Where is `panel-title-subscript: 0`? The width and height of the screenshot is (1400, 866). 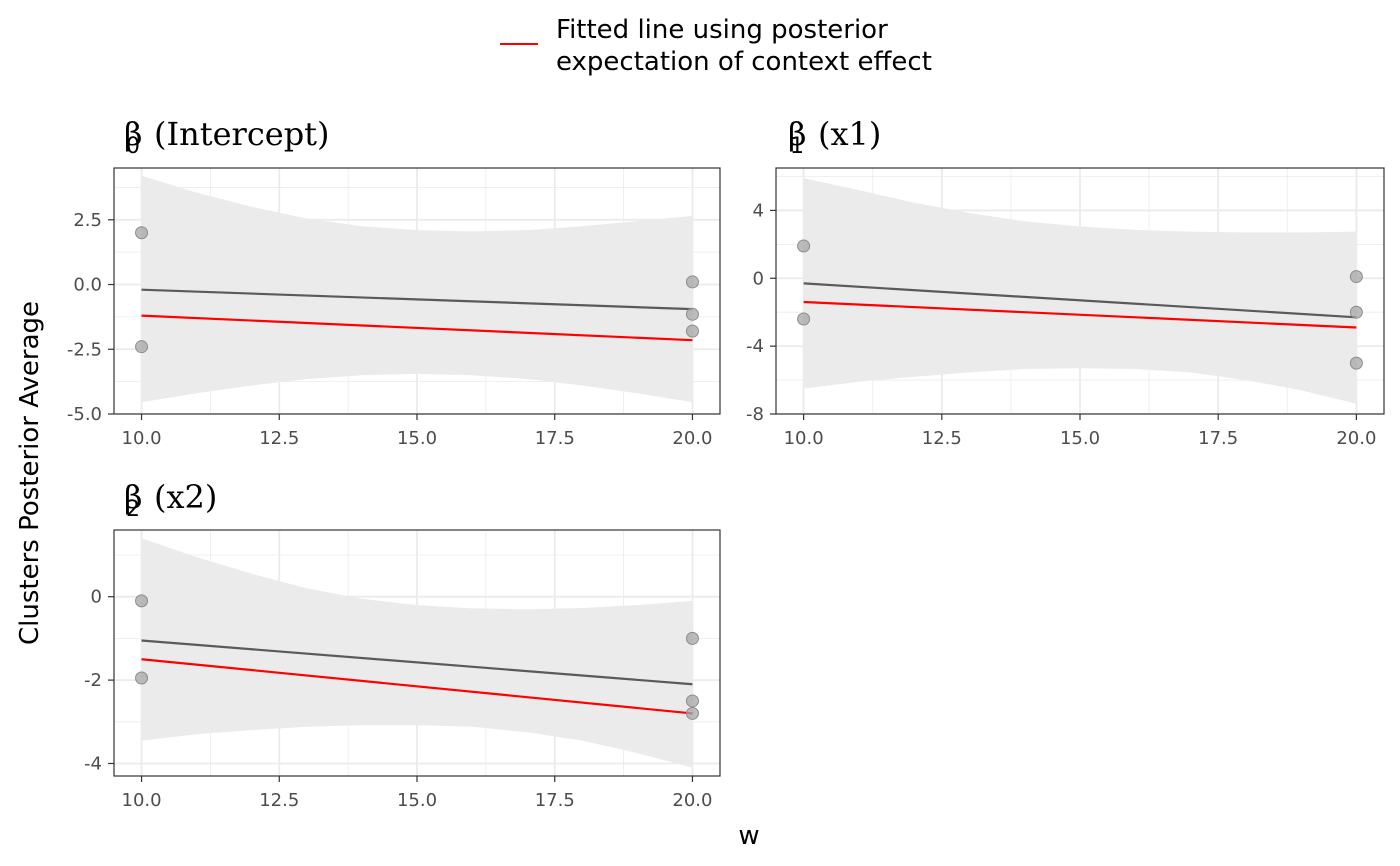
panel-title-subscript: 0 is located at coordinates (133, 146).